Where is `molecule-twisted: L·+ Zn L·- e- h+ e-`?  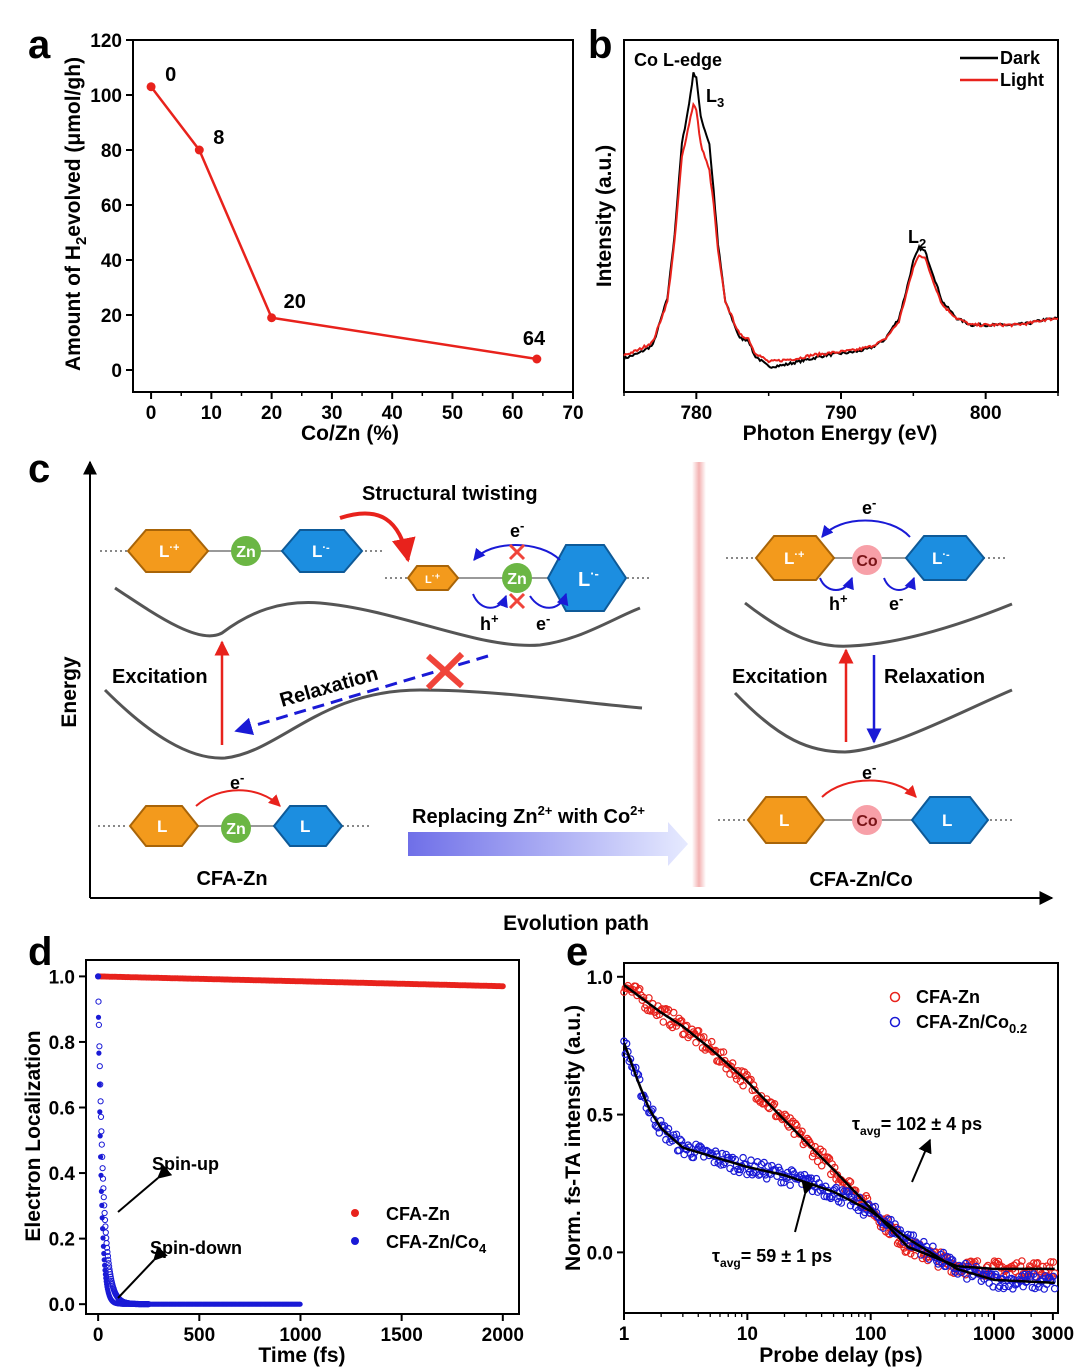
molecule-twisted: L·+ Zn L·- e- h+ e- is located at coordinates (517, 576).